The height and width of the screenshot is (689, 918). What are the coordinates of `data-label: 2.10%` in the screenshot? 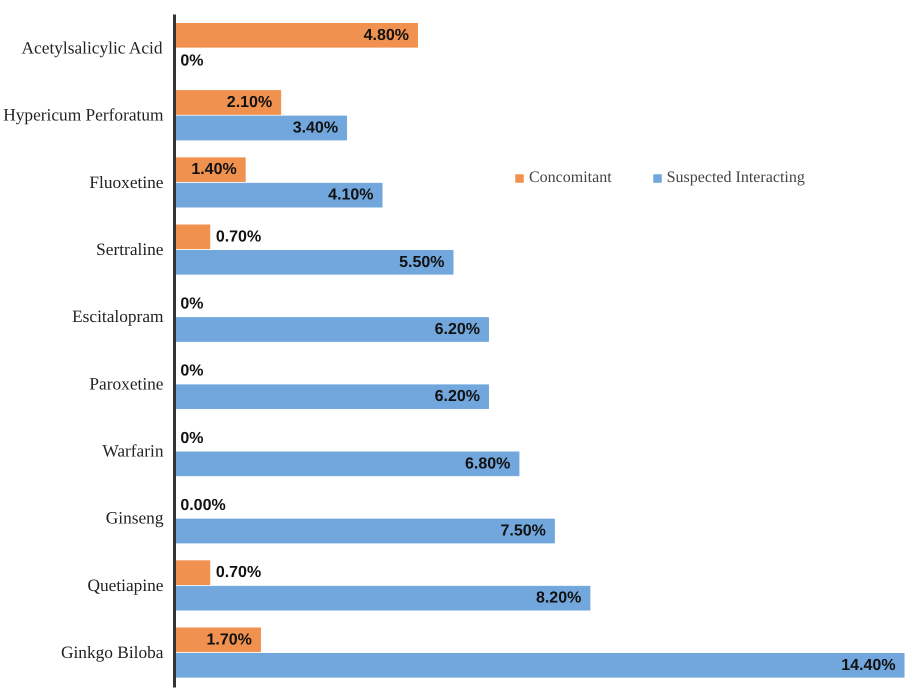 It's located at (249, 102).